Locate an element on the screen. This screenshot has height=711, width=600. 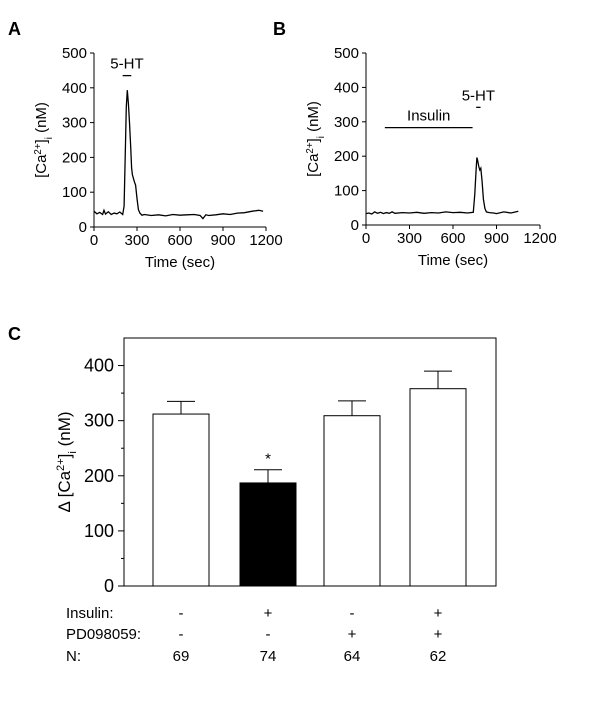
n-value: 64 is located at coordinates (352, 656).